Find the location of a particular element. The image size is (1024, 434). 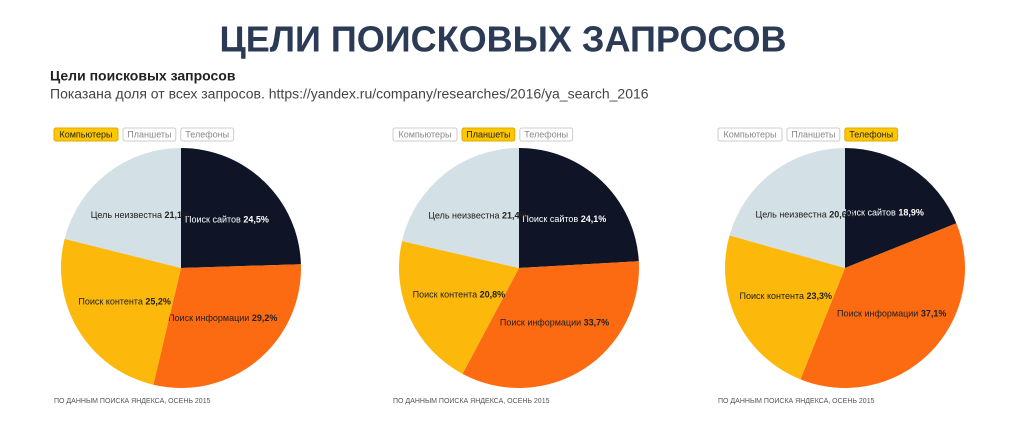

slice-label: Цель неизвестна 20,6% is located at coordinates (805, 215).